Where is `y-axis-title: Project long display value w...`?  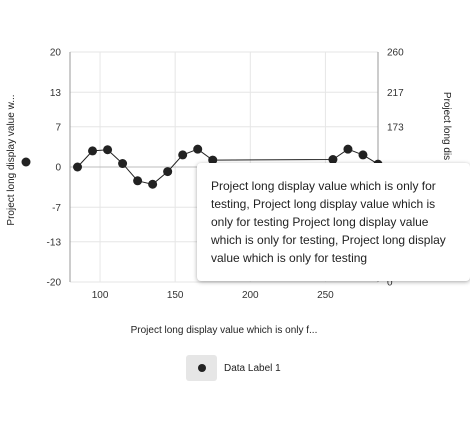 y-axis-title: Project long display value w... is located at coordinates (11, 159).